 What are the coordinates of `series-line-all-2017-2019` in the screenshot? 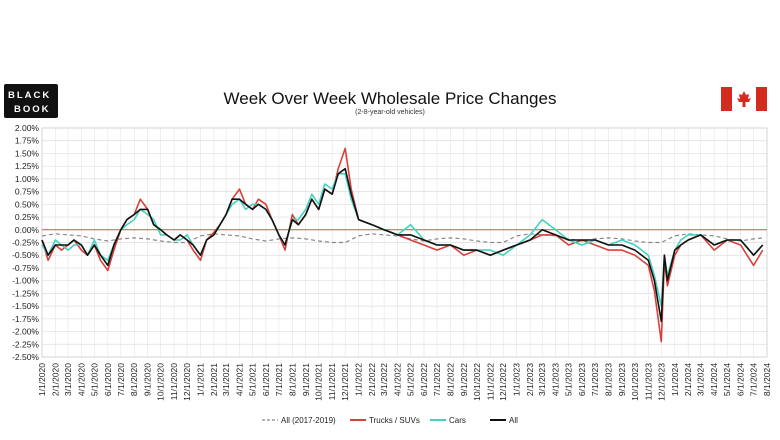 It's located at (402, 238).